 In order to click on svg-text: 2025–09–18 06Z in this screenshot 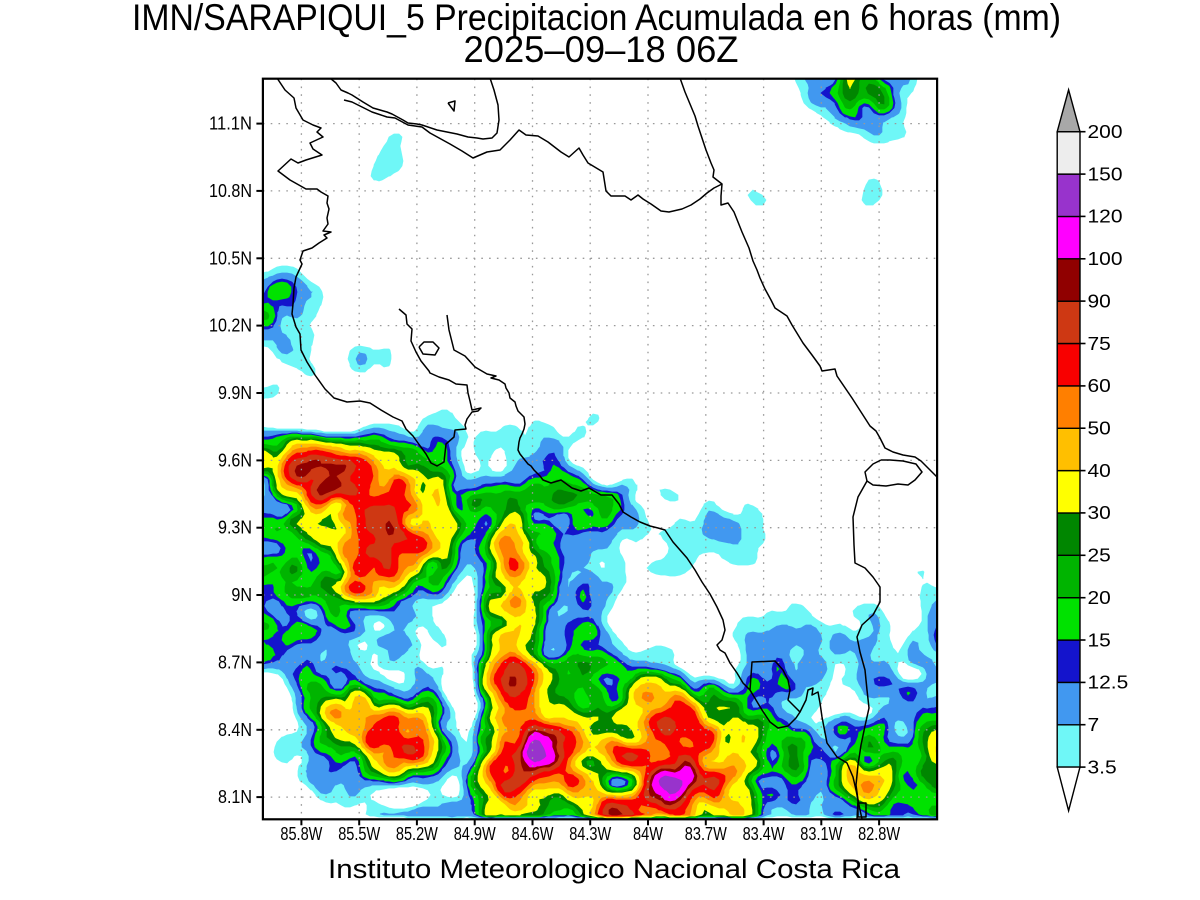, I will do `click(601, 49)`.